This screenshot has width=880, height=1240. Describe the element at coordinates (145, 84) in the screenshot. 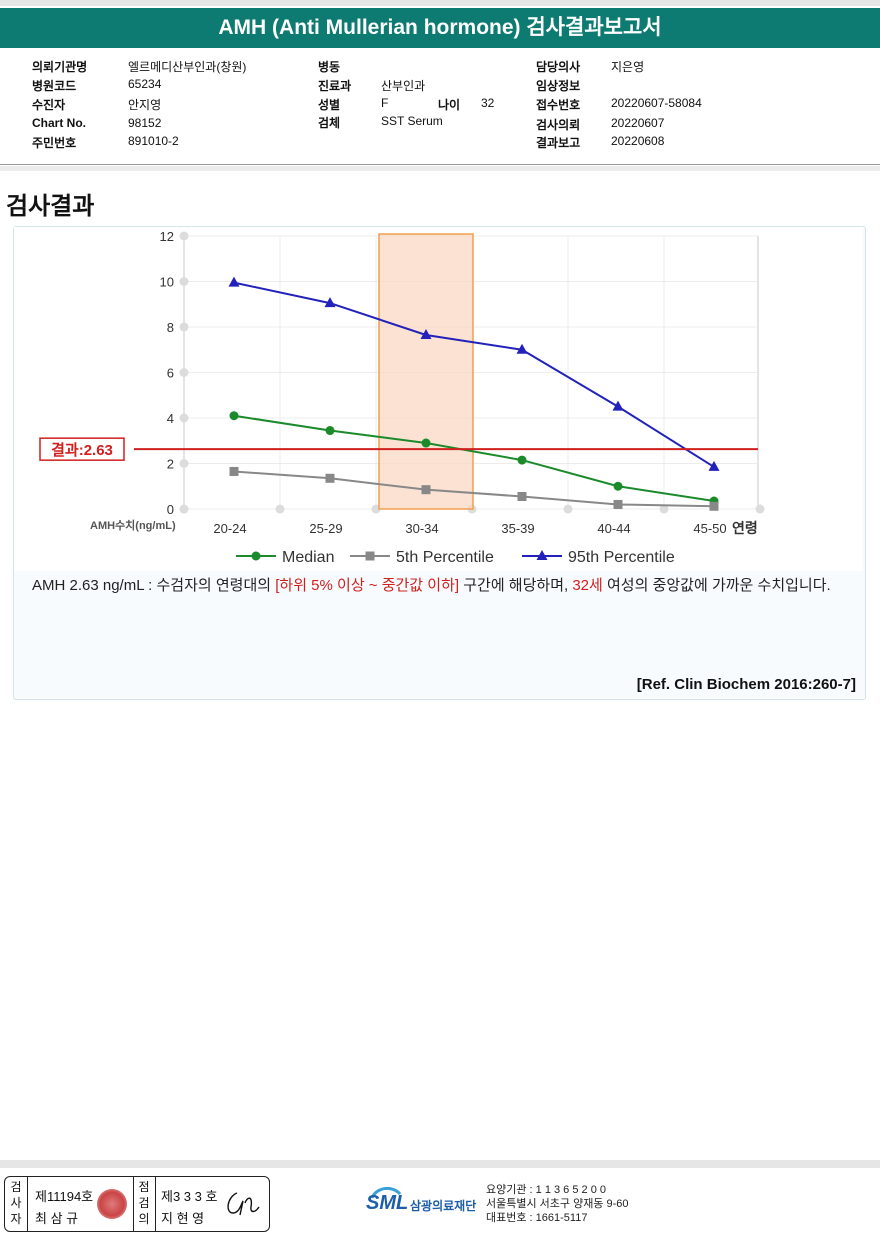

I see `hospital-code-value: 65234` at that location.